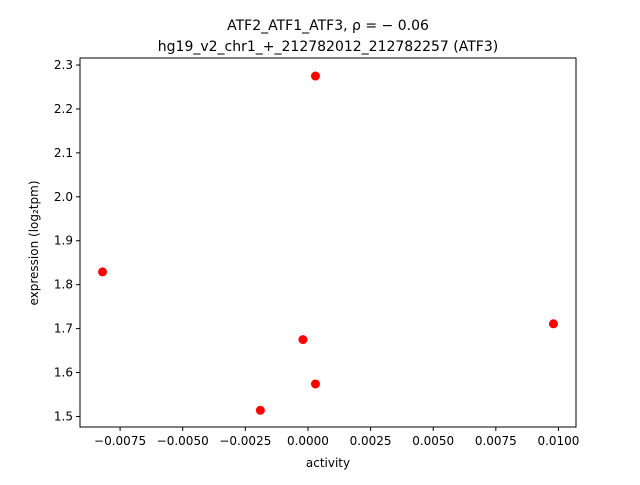 This screenshot has height=485, width=640. I want to click on y-axis-ticks: 1.5 1.6 1.7 1.8 1.9 2.0 2.1 2.2 2.3, so click(67, 240).